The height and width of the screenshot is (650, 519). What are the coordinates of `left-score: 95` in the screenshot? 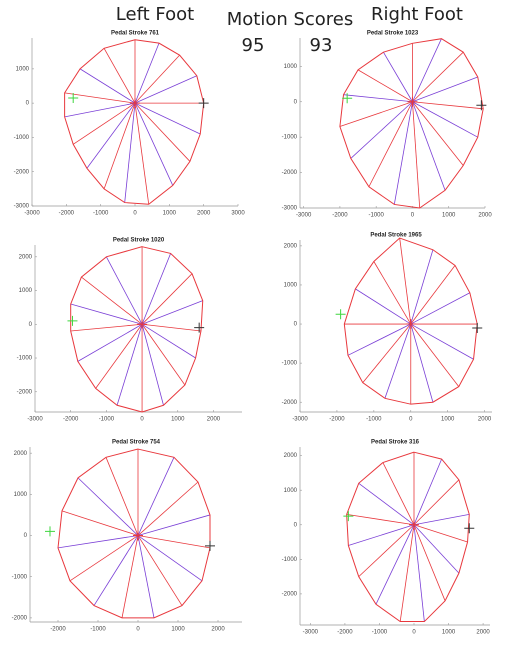 It's located at (253, 45).